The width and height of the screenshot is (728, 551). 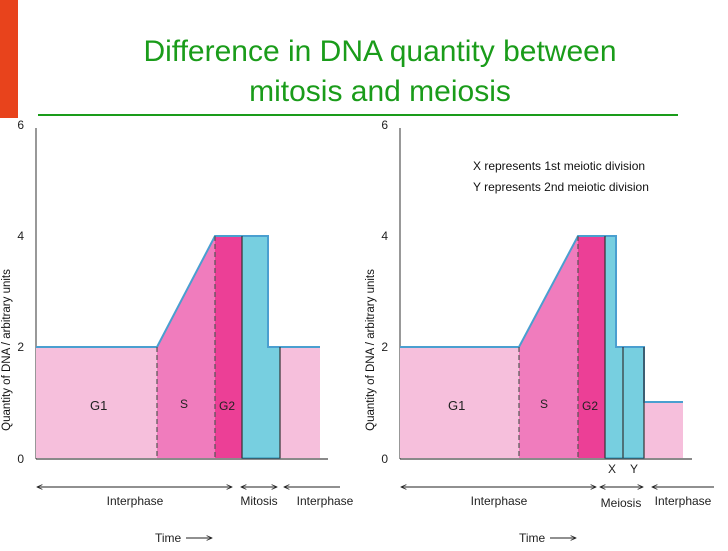 What do you see at coordinates (380, 51) in the screenshot?
I see `title-line-1: Difference in DNA quantity between` at bounding box center [380, 51].